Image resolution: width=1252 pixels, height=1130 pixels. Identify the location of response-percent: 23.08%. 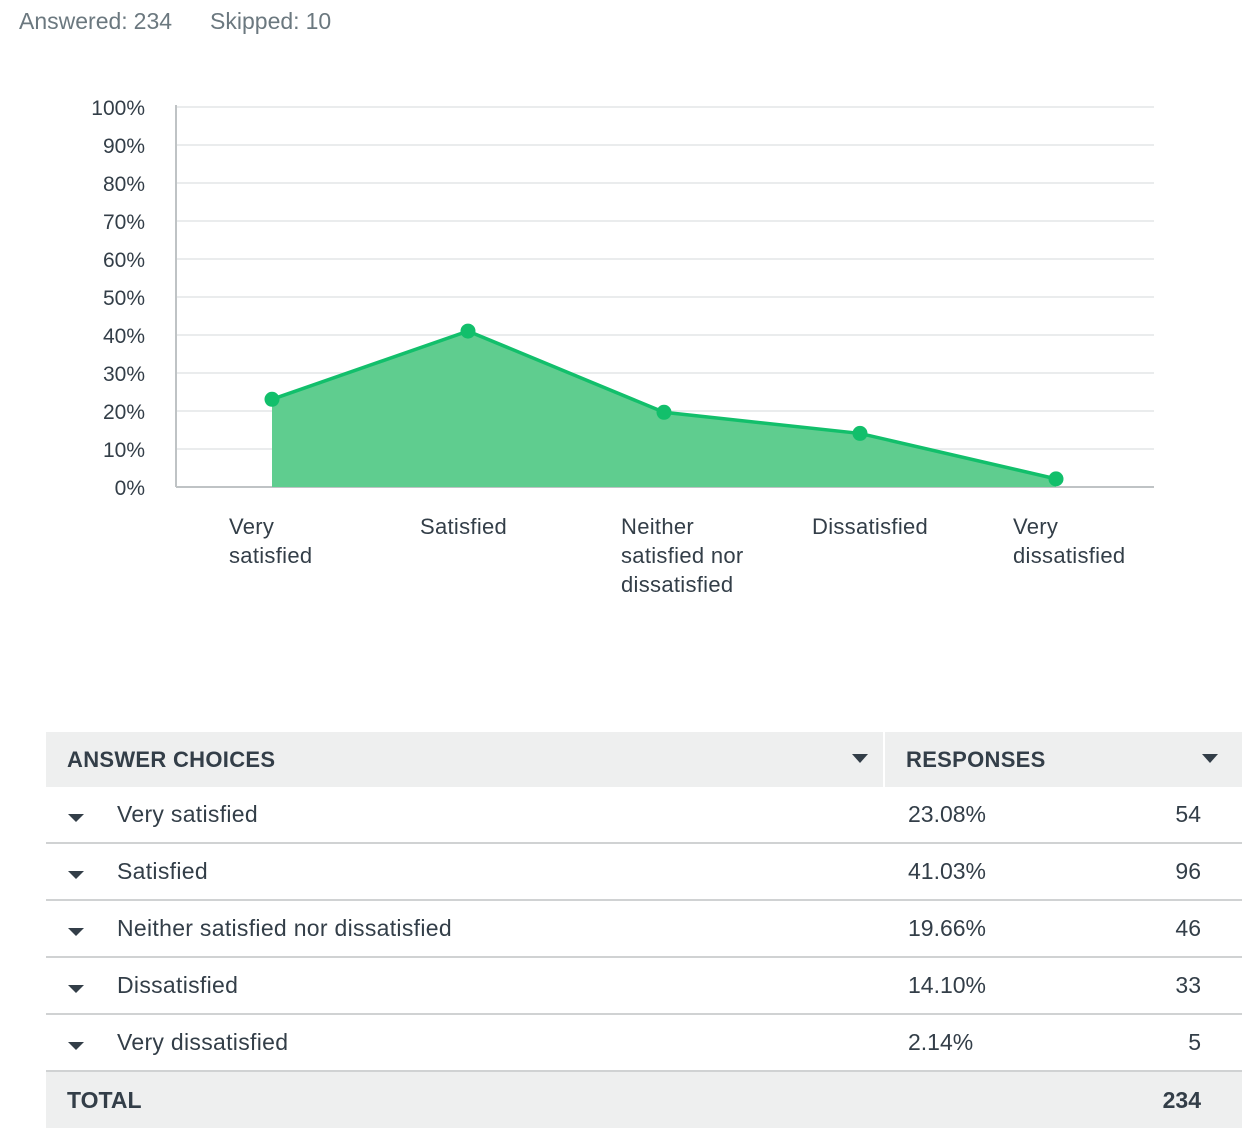
(947, 814).